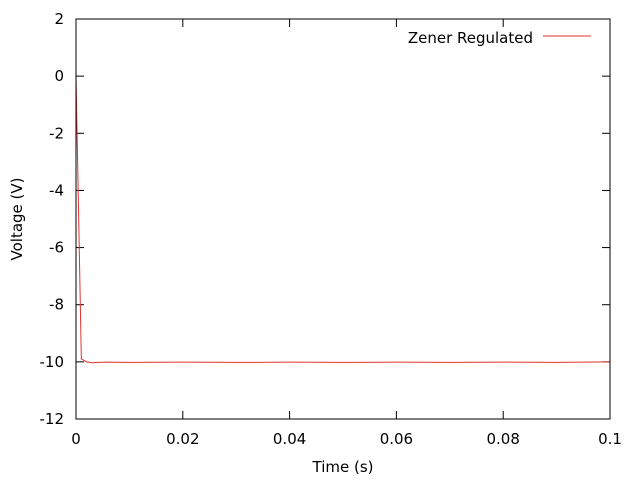 The height and width of the screenshot is (480, 640). I want to click on y-axis-title: Voltage (V), so click(17, 219).